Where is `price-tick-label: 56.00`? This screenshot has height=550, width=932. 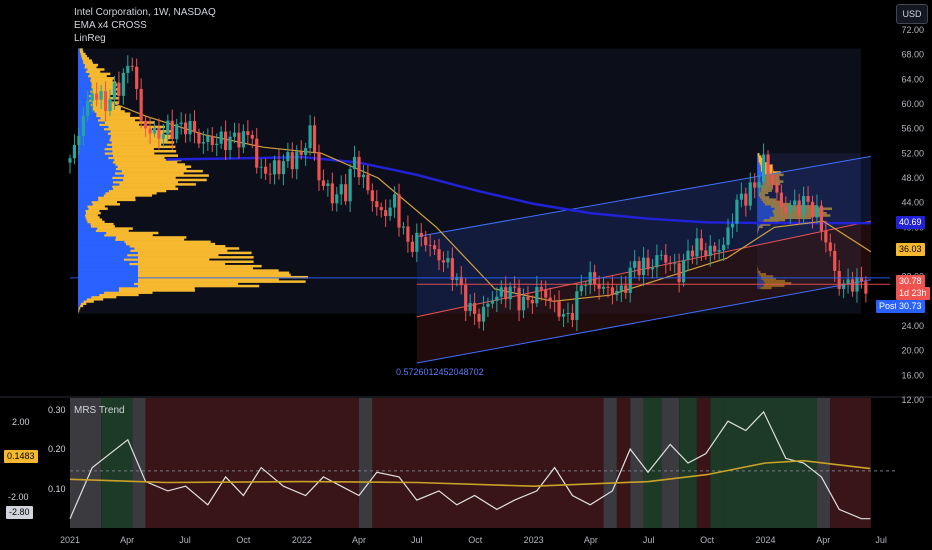 price-tick-label: 56.00 is located at coordinates (912, 129).